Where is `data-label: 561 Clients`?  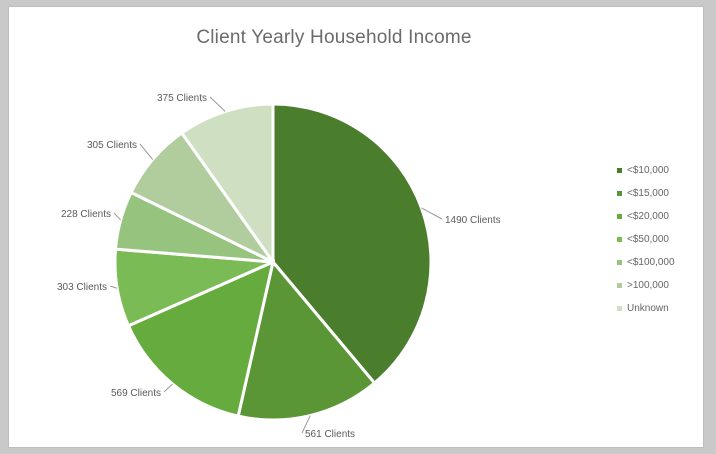
data-label: 561 Clients is located at coordinates (330, 434).